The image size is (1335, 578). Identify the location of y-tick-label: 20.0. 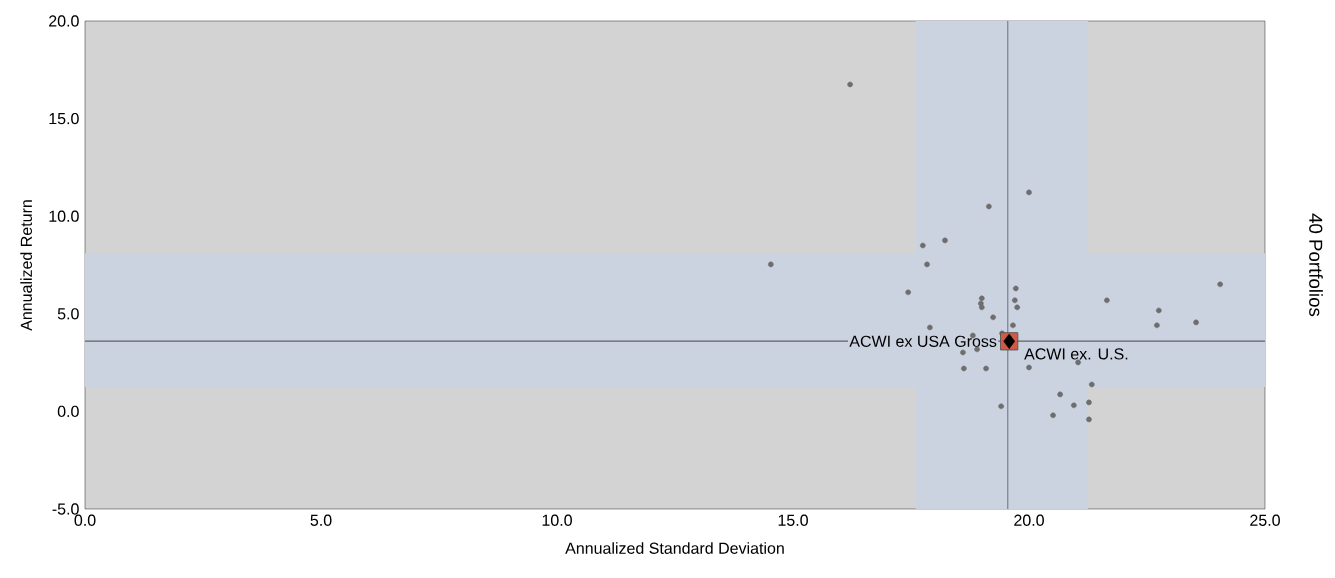
(64, 21).